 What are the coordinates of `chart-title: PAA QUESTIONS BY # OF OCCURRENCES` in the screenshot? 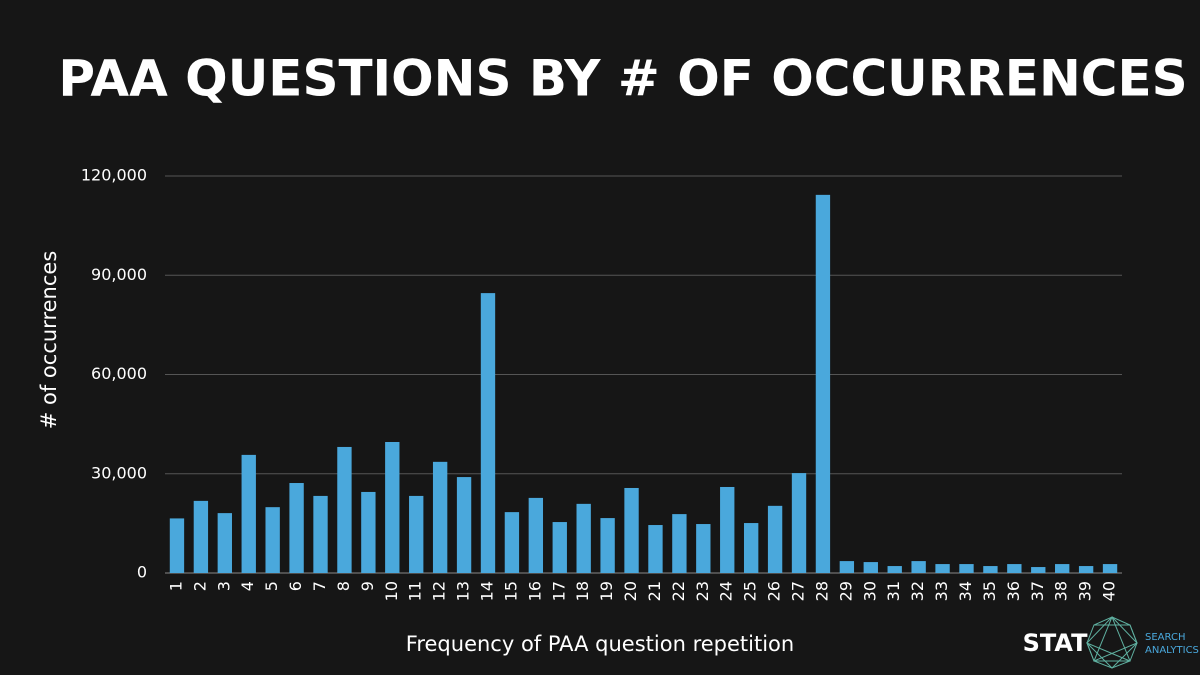 It's located at (622, 79).